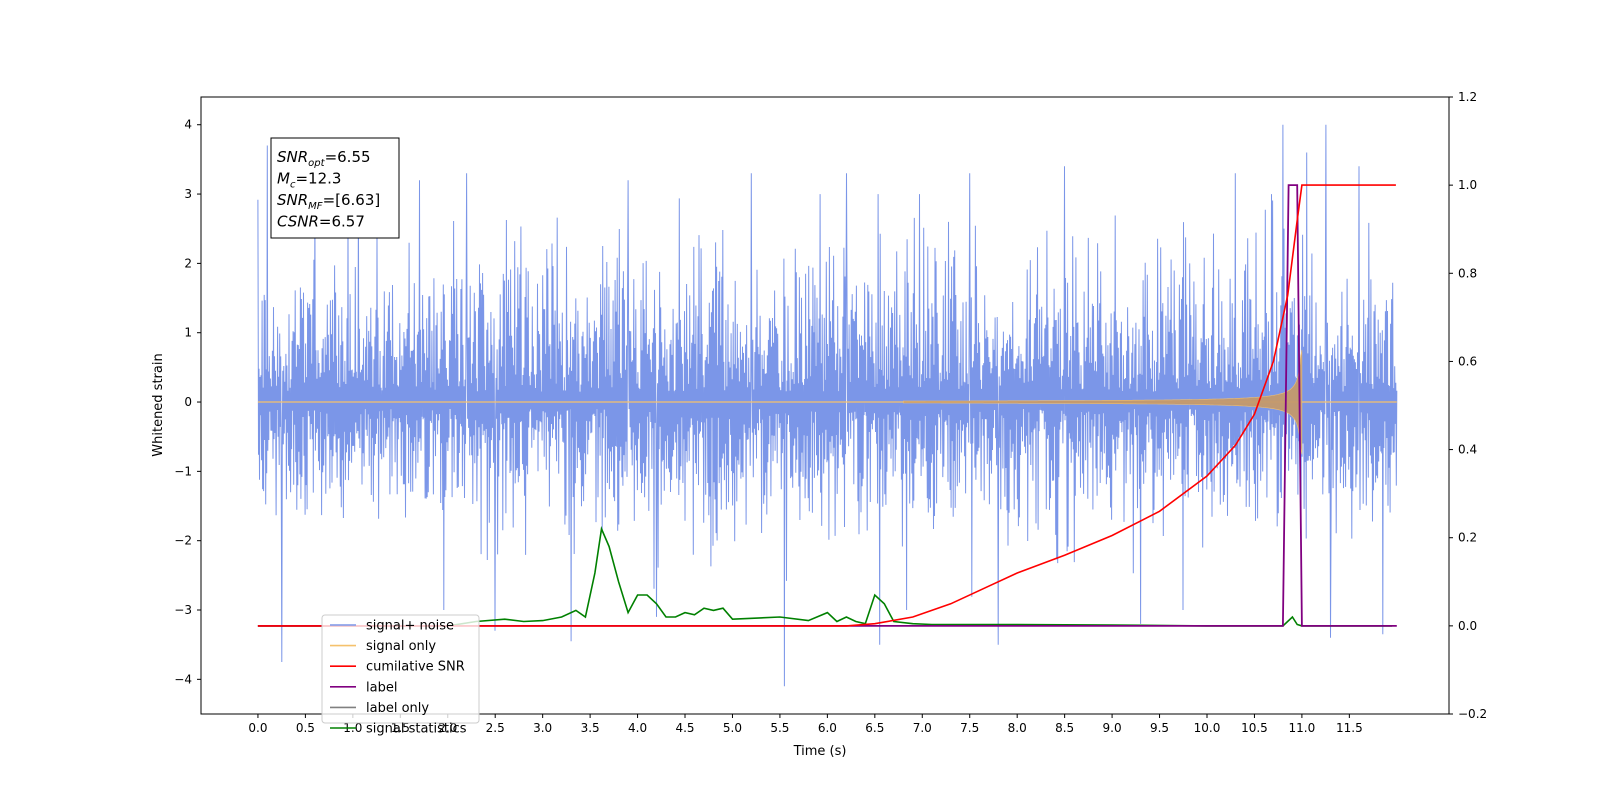  I want to click on legend-label: cumilative SNR, so click(415, 667).